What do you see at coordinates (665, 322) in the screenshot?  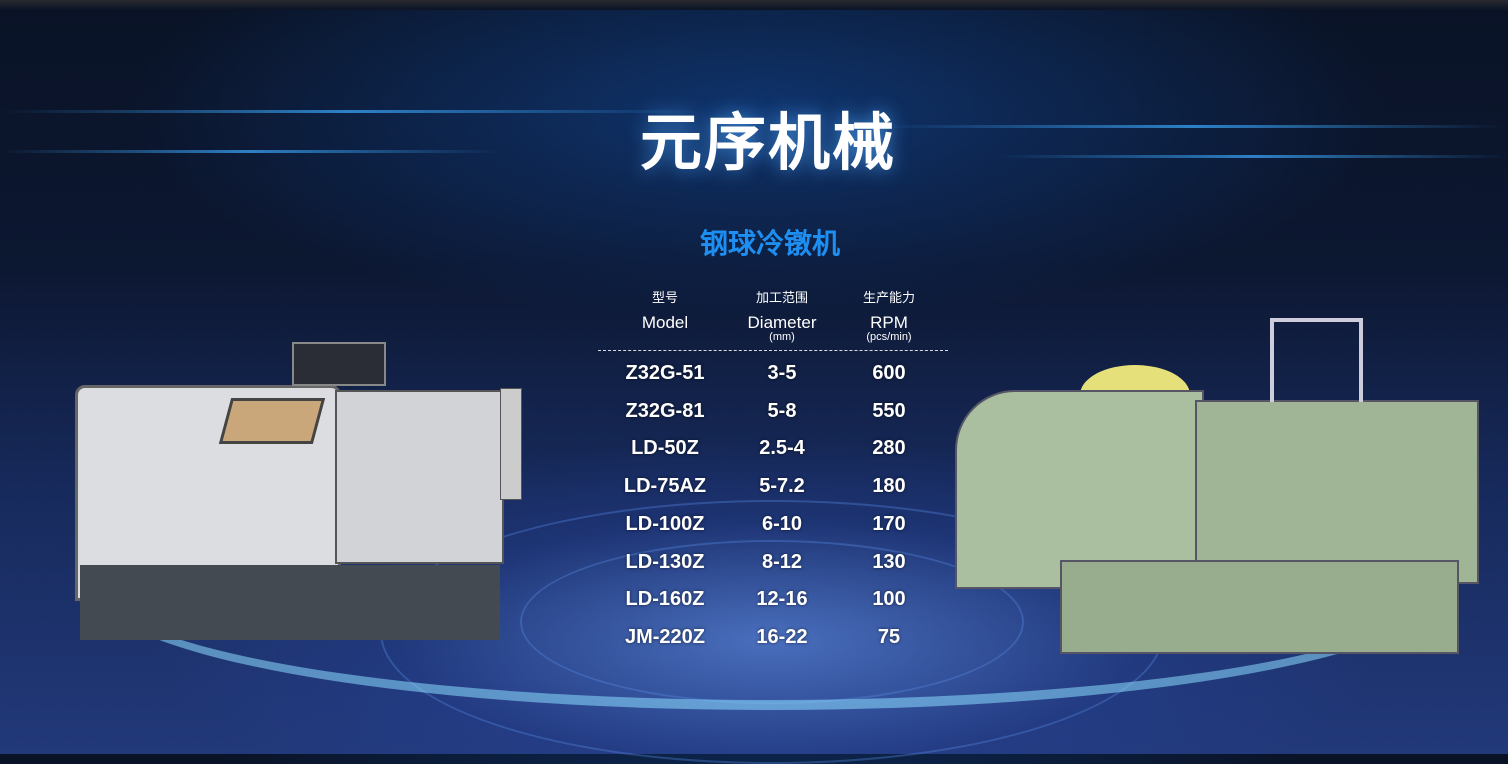 I see `header-en: Model` at bounding box center [665, 322].